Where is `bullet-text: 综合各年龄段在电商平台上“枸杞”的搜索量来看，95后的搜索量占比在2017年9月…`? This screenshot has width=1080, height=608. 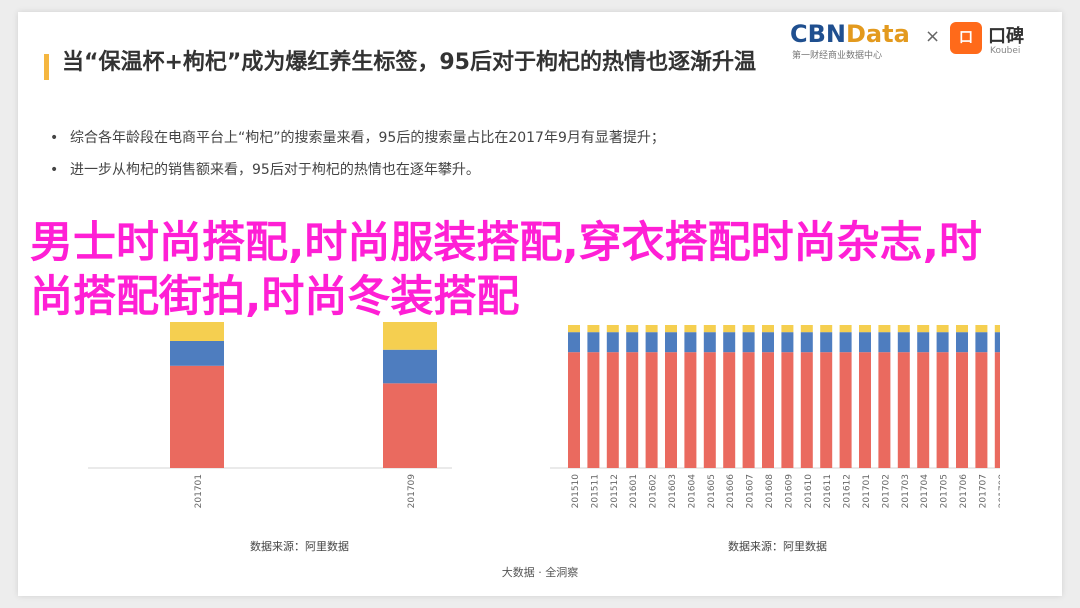 bullet-text: 综合各年龄段在电商平台上“枸杞”的搜索量来看，95后的搜索量占比在2017年9月… is located at coordinates (367, 138).